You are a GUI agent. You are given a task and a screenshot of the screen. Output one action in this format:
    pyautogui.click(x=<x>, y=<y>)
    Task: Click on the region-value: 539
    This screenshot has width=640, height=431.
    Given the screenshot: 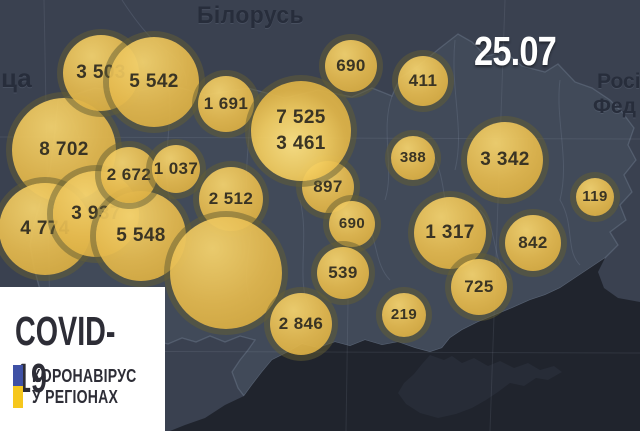 What is the action you would take?
    pyautogui.click(x=343, y=272)
    